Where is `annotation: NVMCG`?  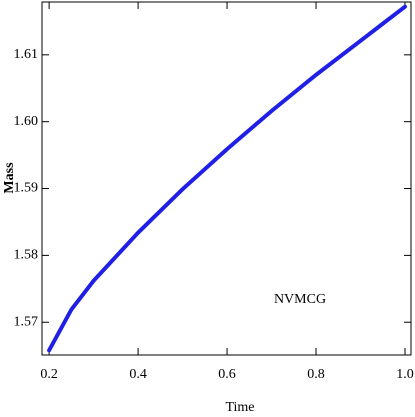
annotation: NVMCG is located at coordinates (300, 299).